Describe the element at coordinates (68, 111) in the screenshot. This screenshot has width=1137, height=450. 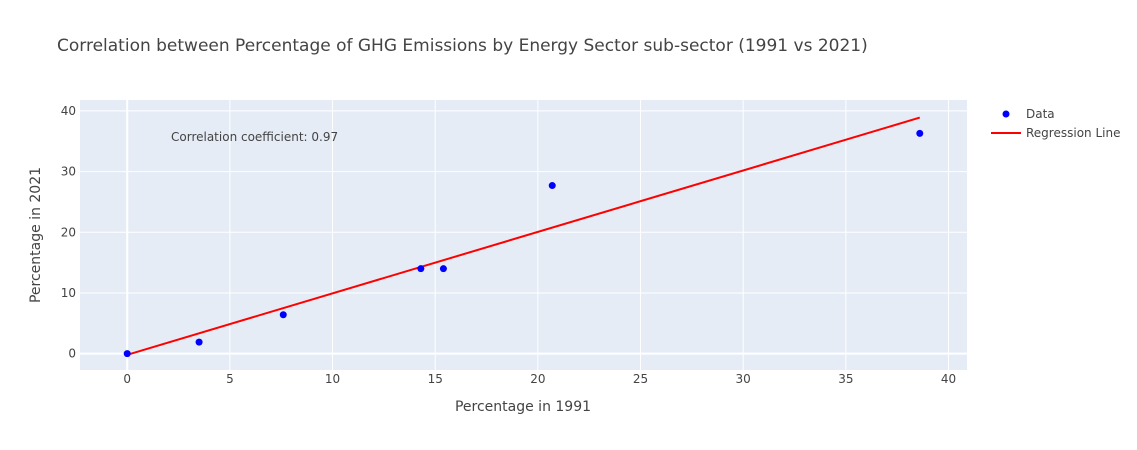
I see `y-tick-label: 40` at that location.